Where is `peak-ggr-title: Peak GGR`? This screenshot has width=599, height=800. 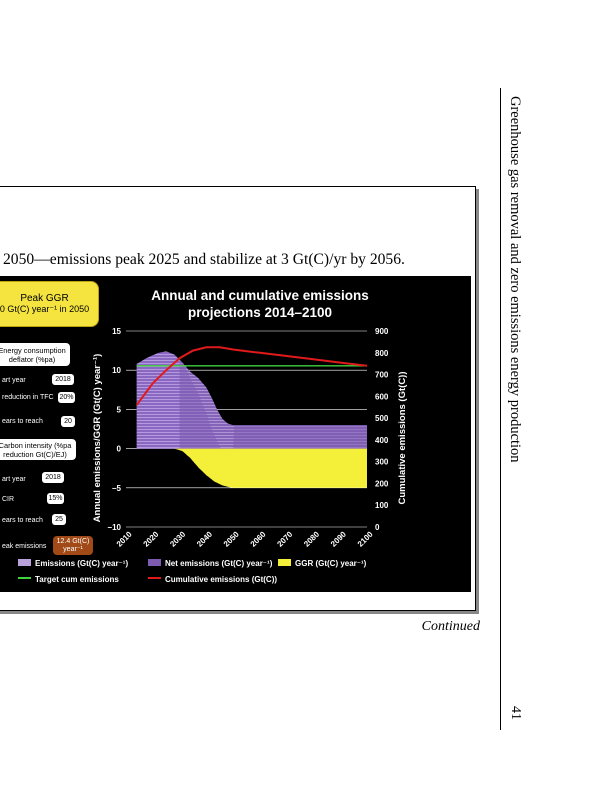
peak-ggr-title: Peak GGR is located at coordinates (44, 298).